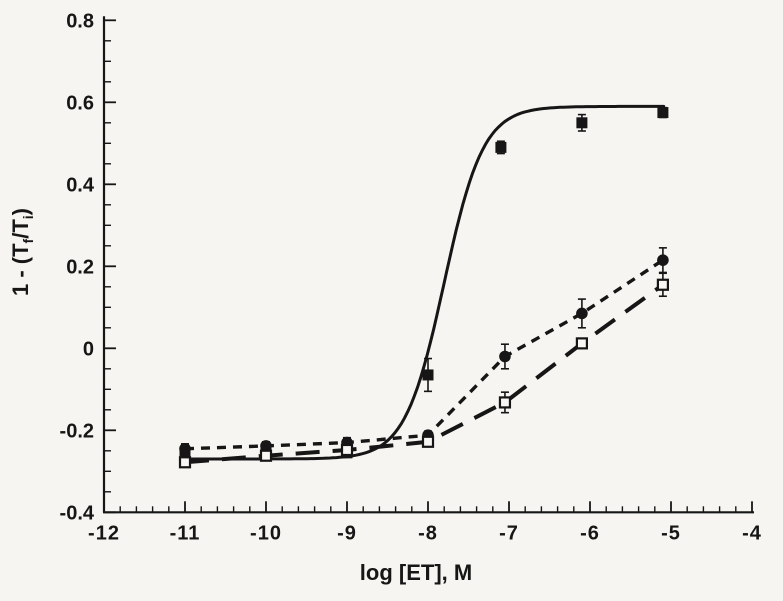  What do you see at coordinates (428, 533) in the screenshot?
I see `x-tick-label: -8` at bounding box center [428, 533].